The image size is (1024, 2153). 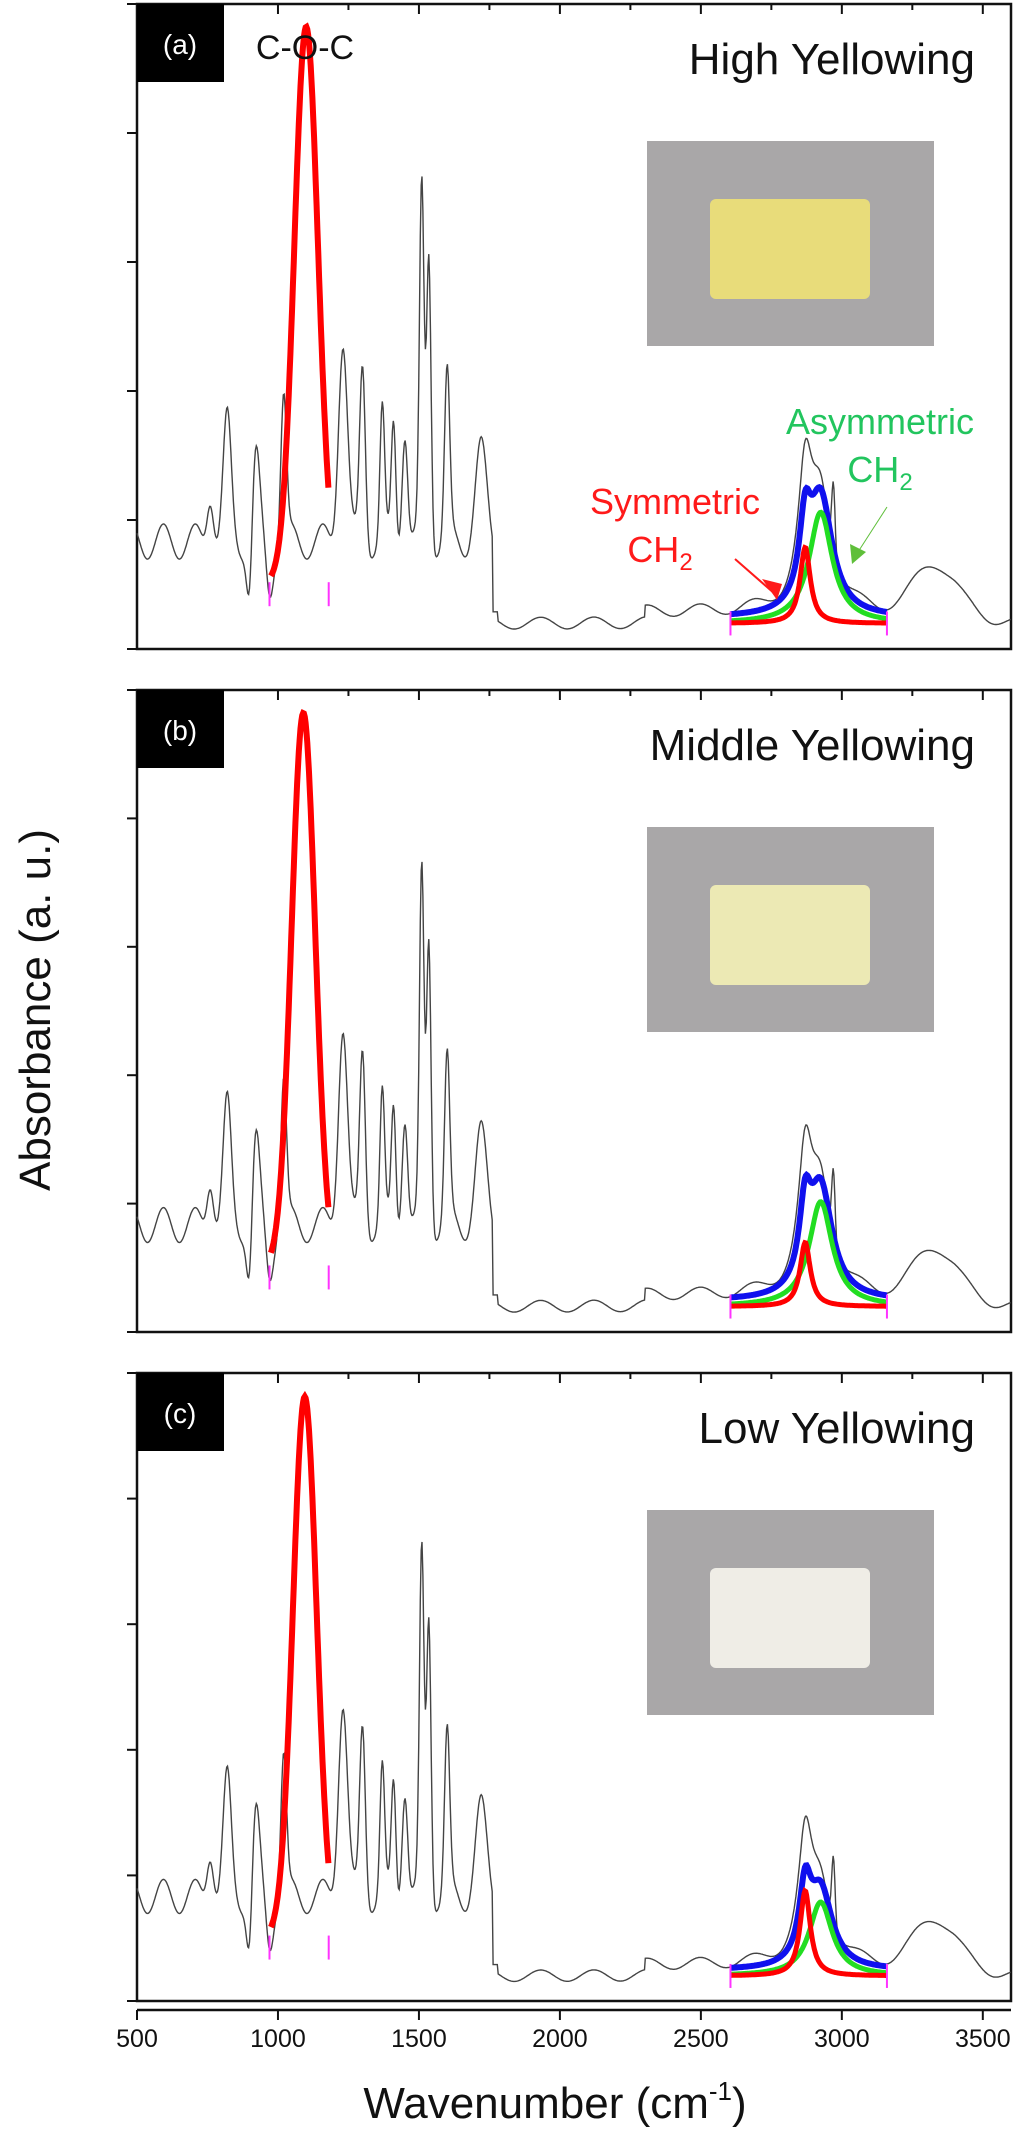 I want to click on x-axis: 500 1000 1500 2000 2500 3000 3500, so click(x=563, y=2030).